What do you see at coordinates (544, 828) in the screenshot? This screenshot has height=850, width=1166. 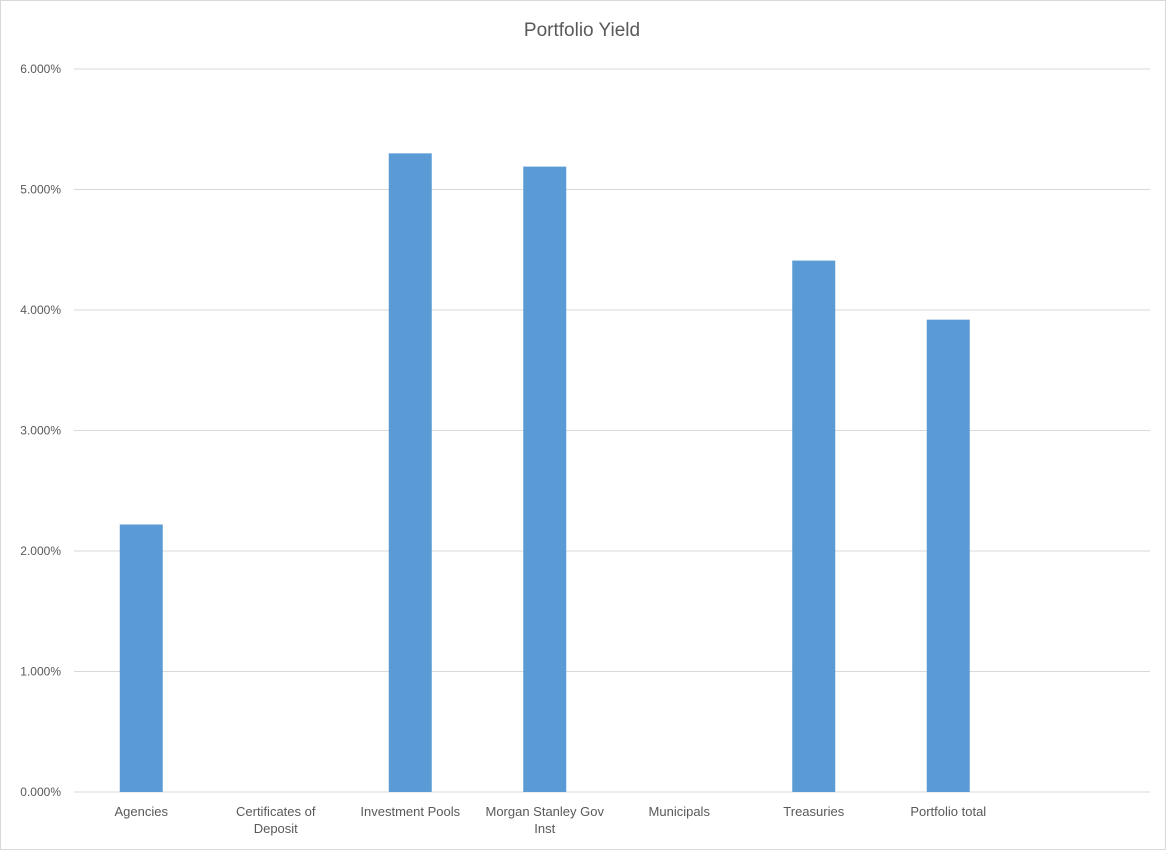 I see `x-tick-label-line: Inst` at bounding box center [544, 828].